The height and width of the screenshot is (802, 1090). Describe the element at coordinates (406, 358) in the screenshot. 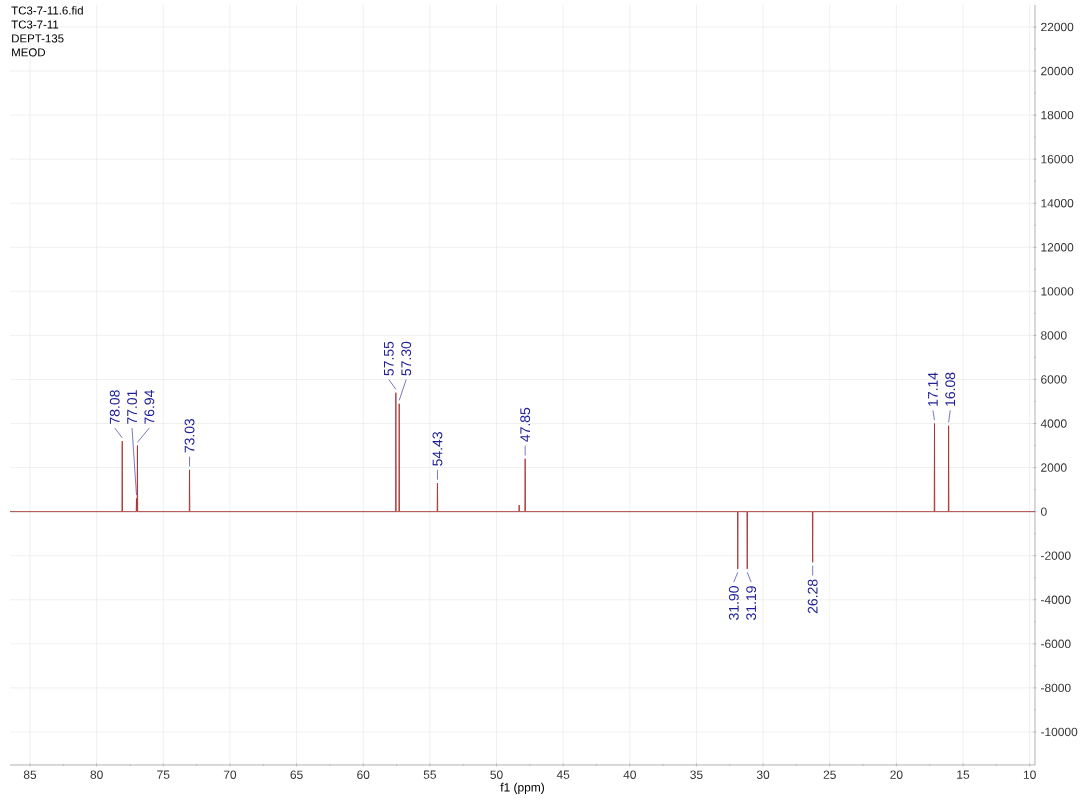

I see `annotation: 57.30` at that location.